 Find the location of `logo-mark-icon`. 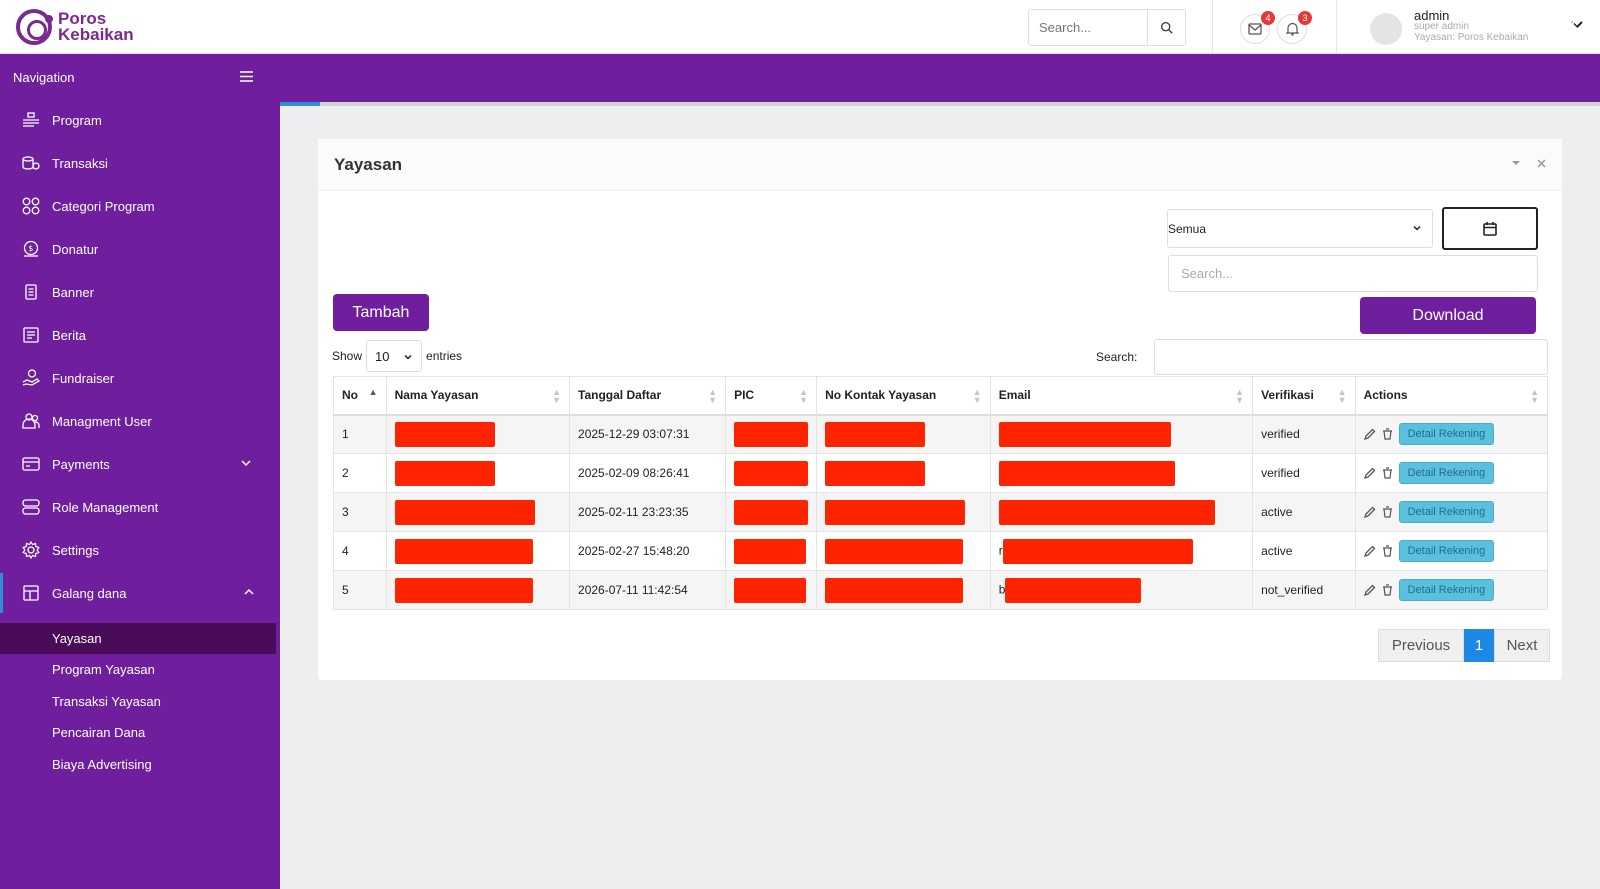

logo-mark-icon is located at coordinates (34, 27).